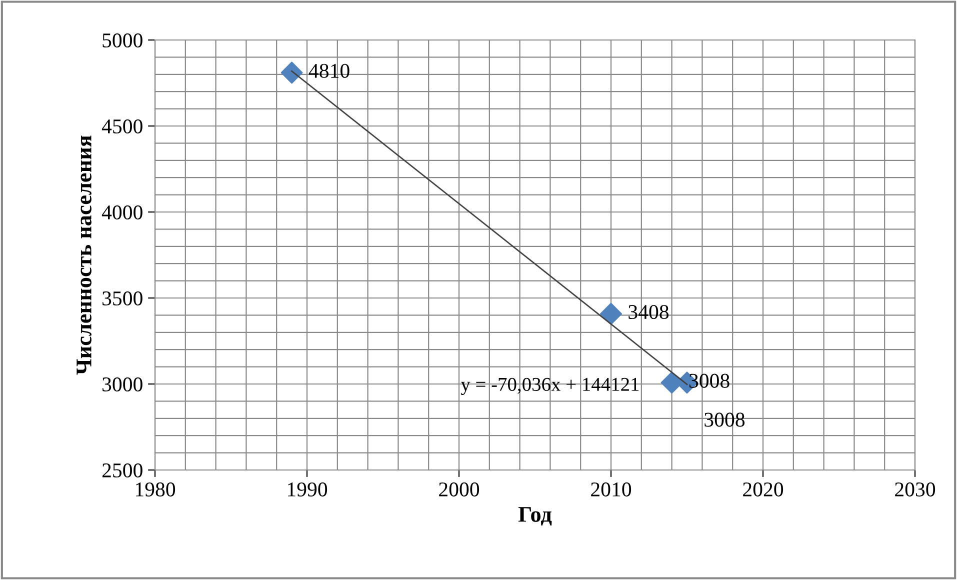 The image size is (957, 580). Describe the element at coordinates (763, 489) in the screenshot. I see `x-tick-label: 2020` at that location.